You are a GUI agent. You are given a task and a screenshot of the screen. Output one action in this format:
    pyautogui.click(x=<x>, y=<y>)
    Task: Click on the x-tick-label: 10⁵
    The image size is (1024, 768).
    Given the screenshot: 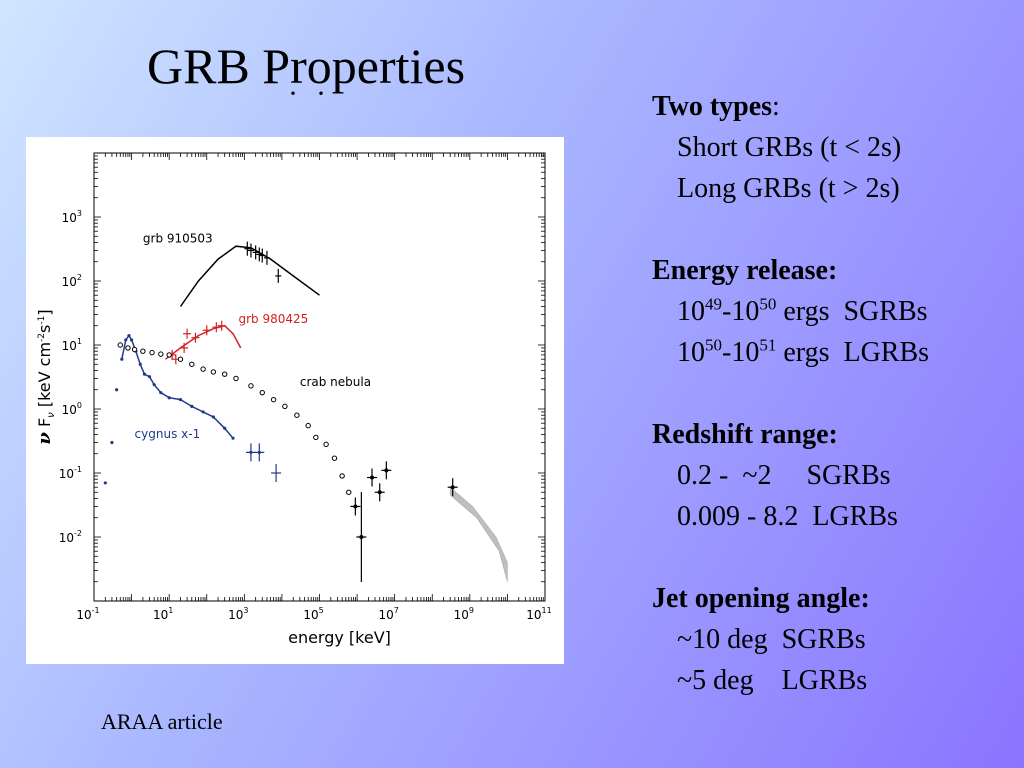 What is the action you would take?
    pyautogui.click(x=313, y=614)
    